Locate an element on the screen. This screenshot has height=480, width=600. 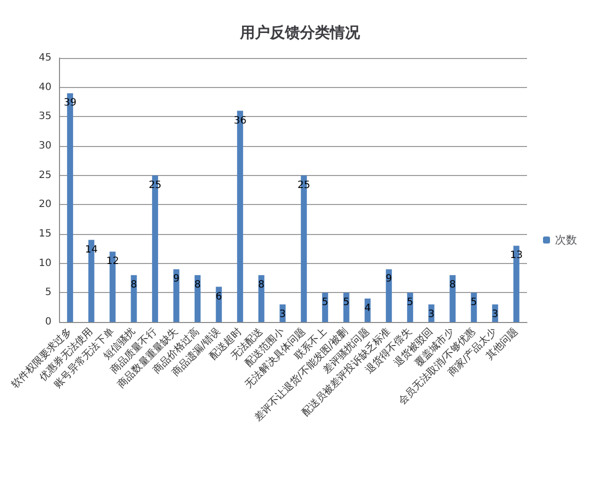
y-tick-label: 40 is located at coordinates (45, 87).